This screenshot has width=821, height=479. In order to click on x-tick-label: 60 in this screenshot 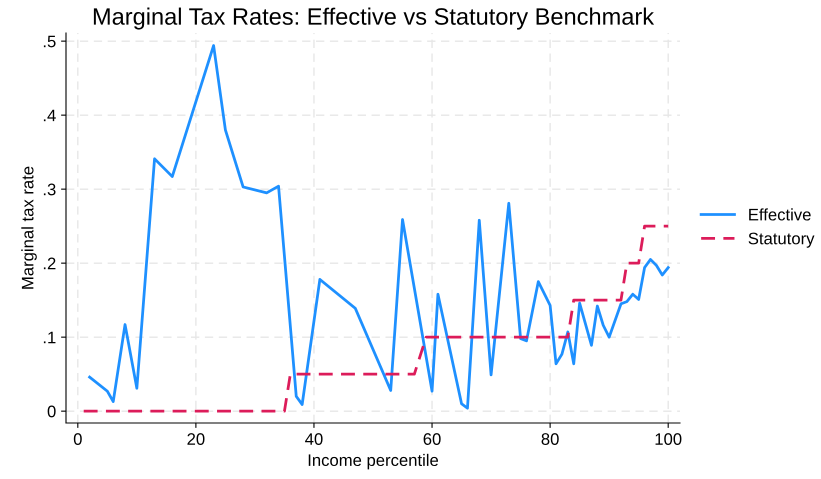, I will do `click(432, 439)`.